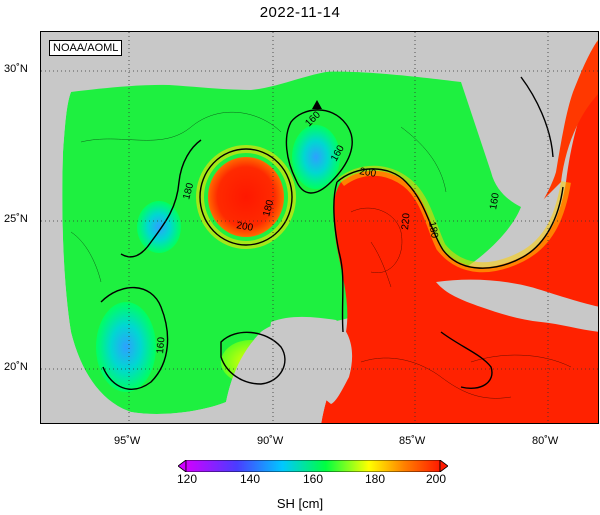 The height and width of the screenshot is (515, 600). I want to click on yucatan-land, so click(311, 360).